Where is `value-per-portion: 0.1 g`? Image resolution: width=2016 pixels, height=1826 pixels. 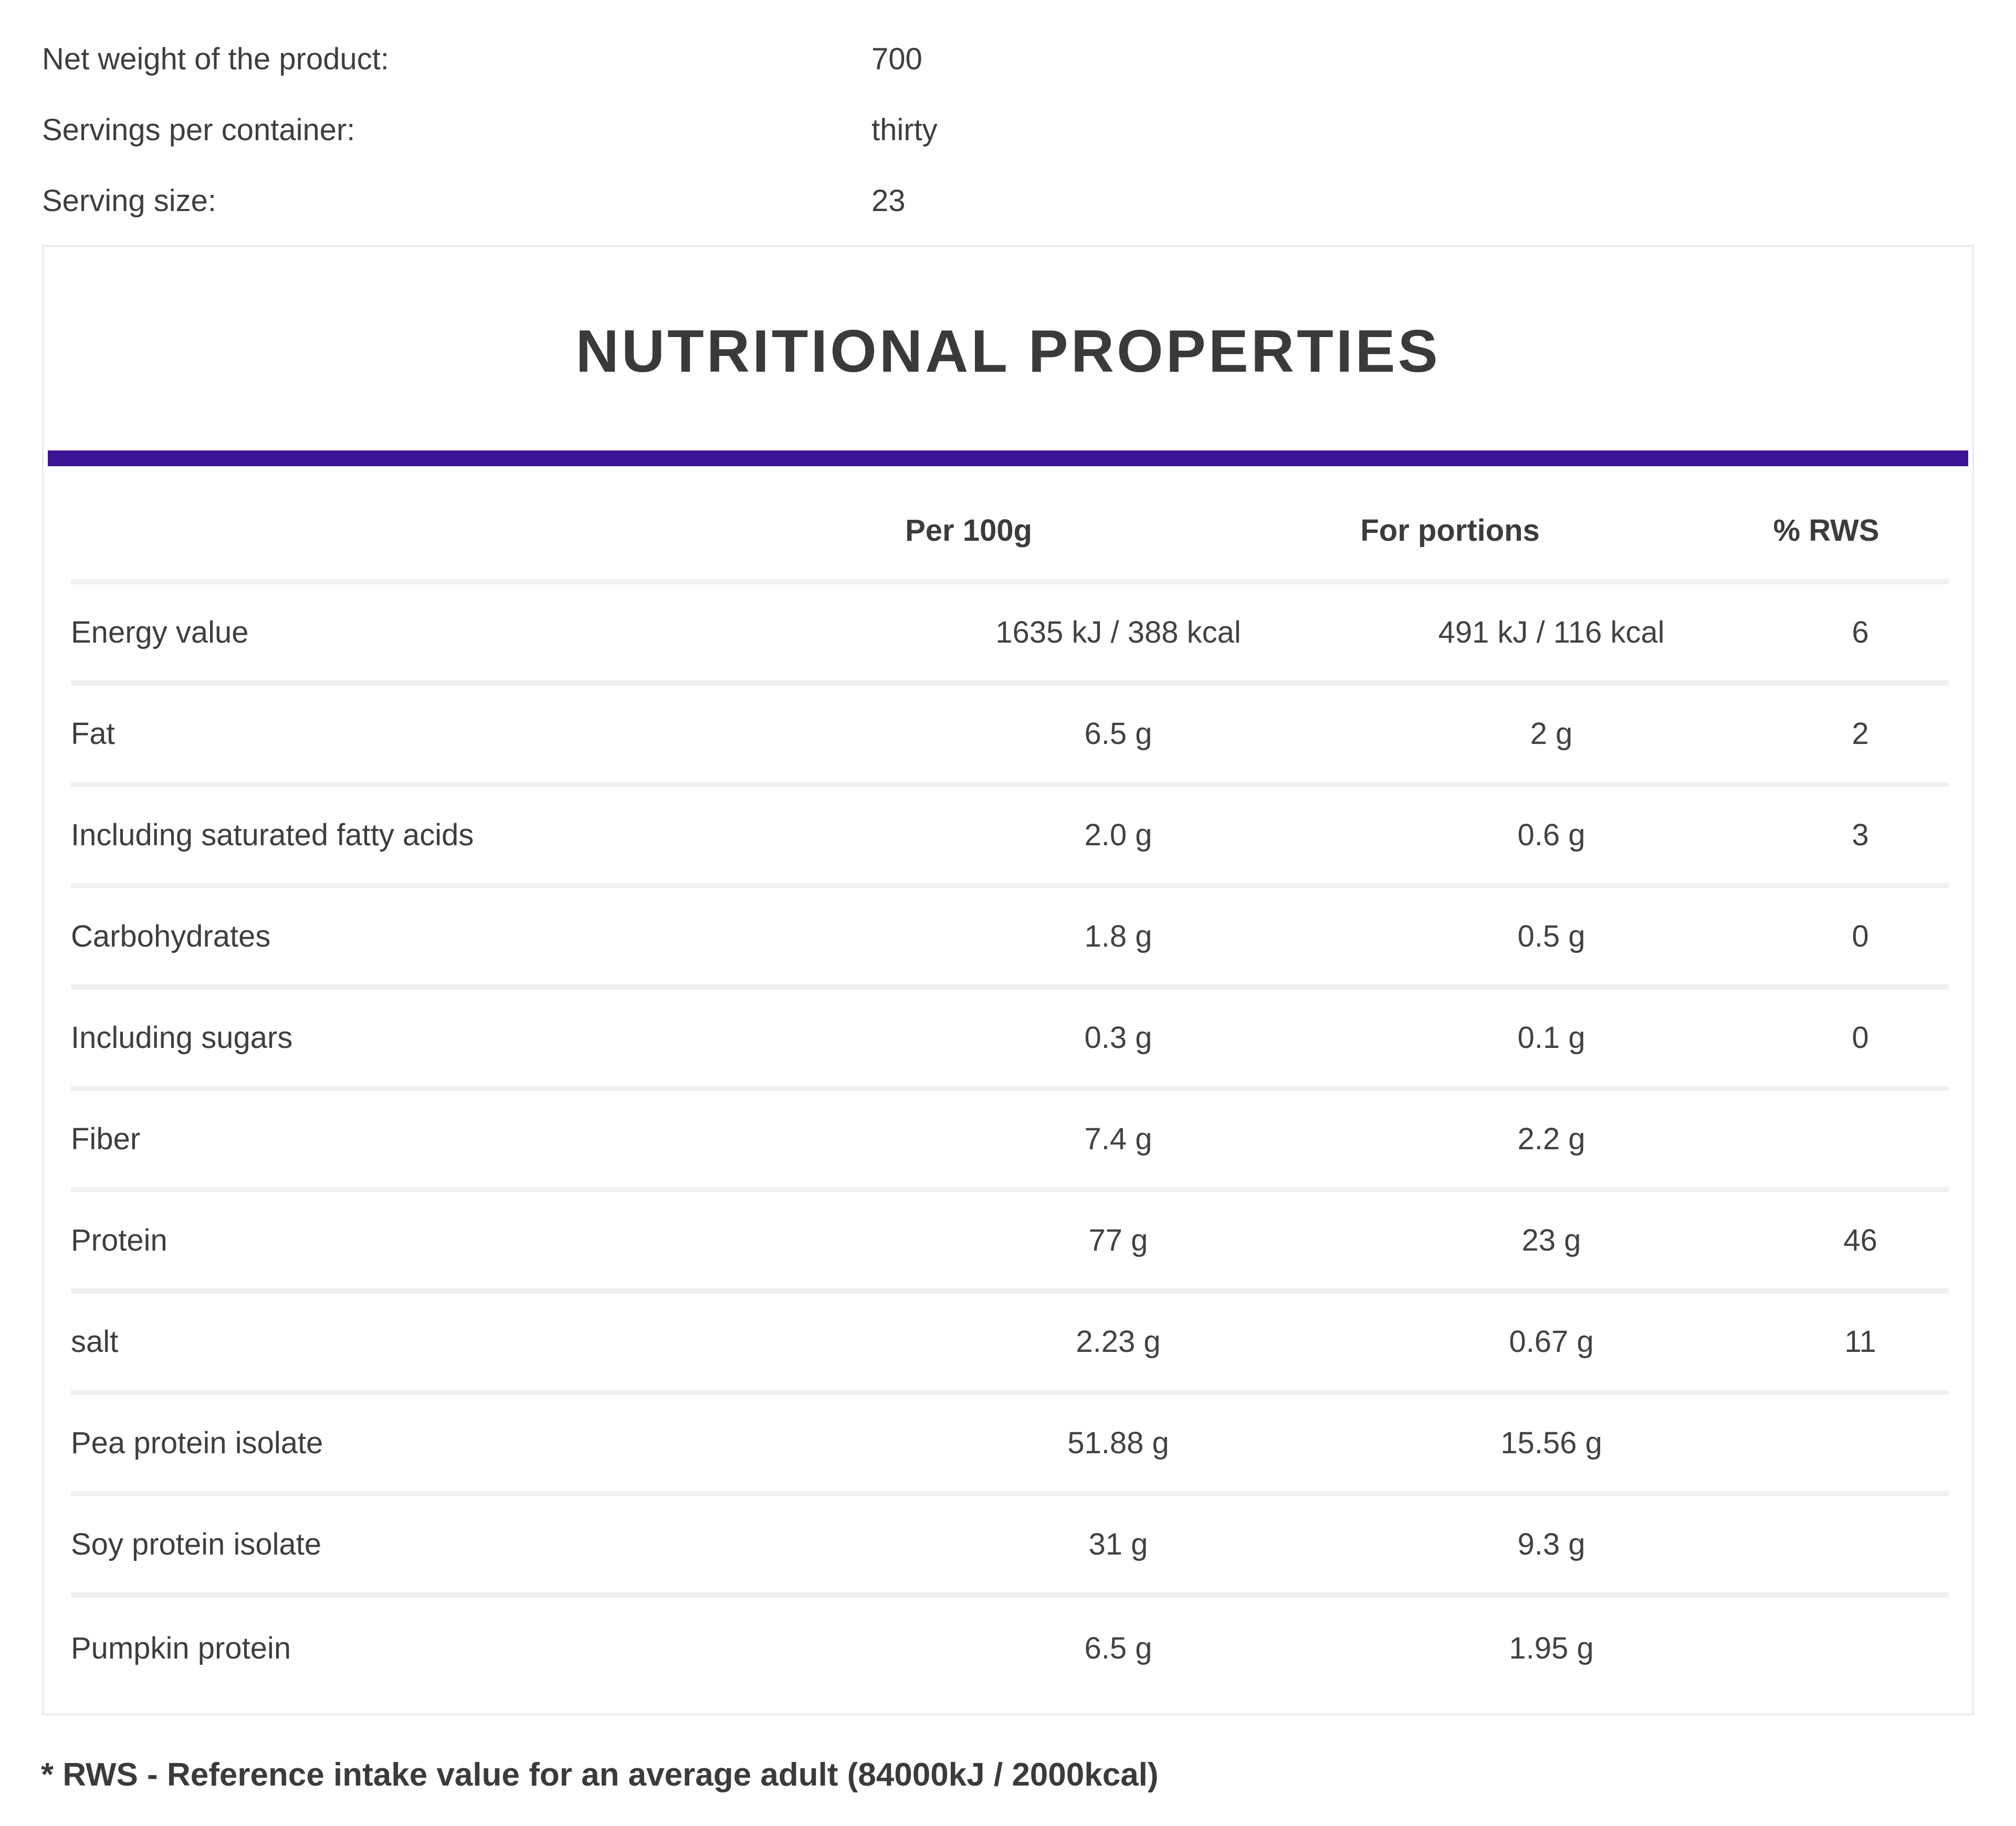 value-per-portion: 0.1 g is located at coordinates (1551, 1038).